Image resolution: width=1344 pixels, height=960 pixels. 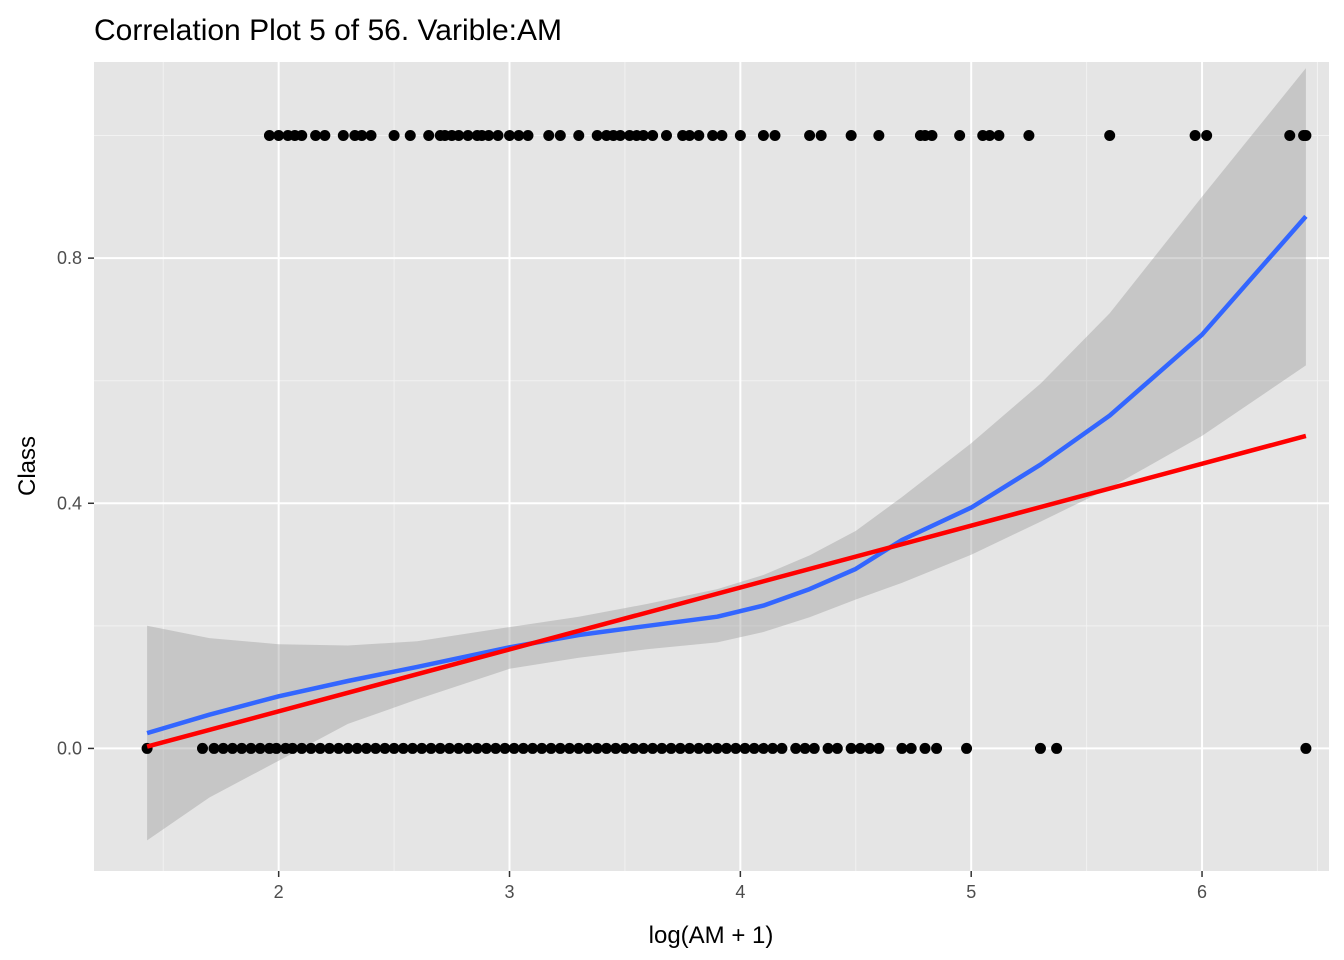 What do you see at coordinates (711, 935) in the screenshot?
I see `x-axis-title: log(AM + 1)` at bounding box center [711, 935].